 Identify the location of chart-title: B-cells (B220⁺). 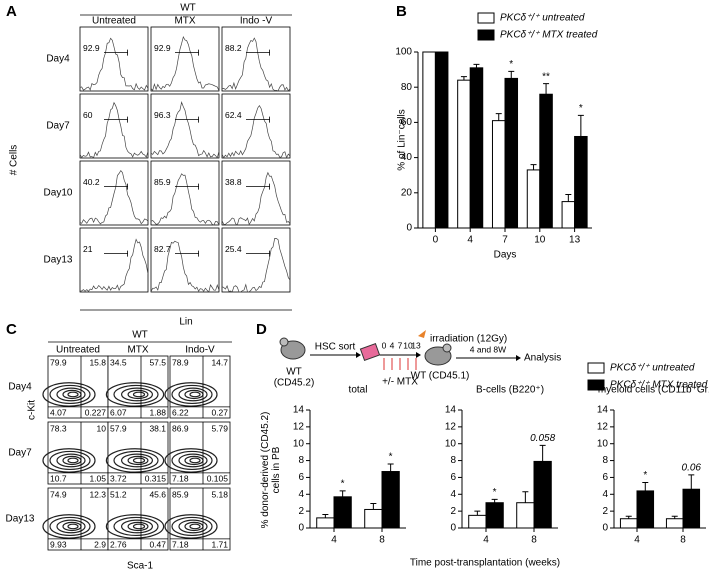
(510, 390).